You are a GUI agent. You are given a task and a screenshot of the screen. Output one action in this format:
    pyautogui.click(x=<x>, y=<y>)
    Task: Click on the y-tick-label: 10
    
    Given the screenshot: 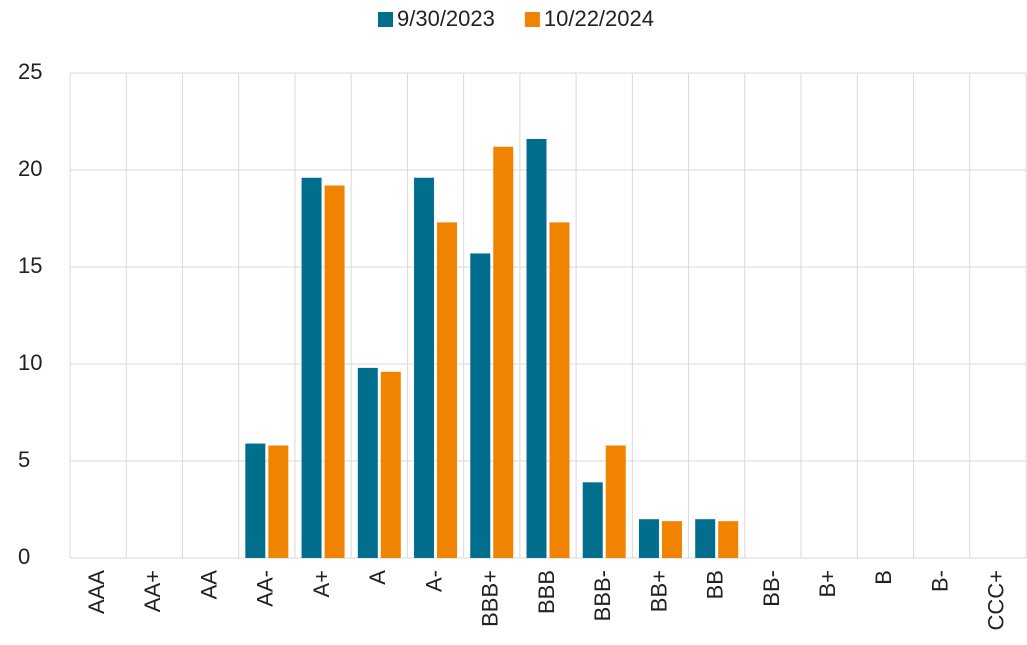 What is the action you would take?
    pyautogui.click(x=30, y=362)
    